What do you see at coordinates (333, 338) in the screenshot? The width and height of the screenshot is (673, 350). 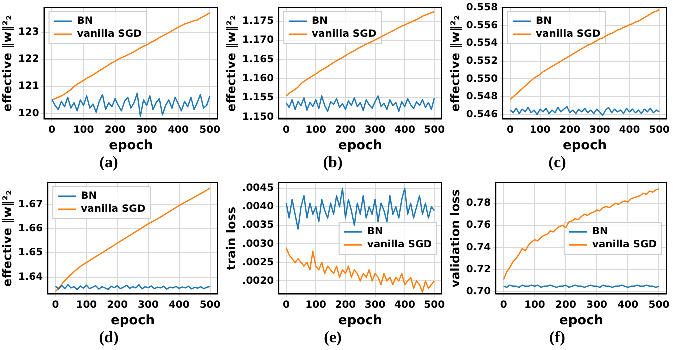 I see `text: (e)` at bounding box center [333, 338].